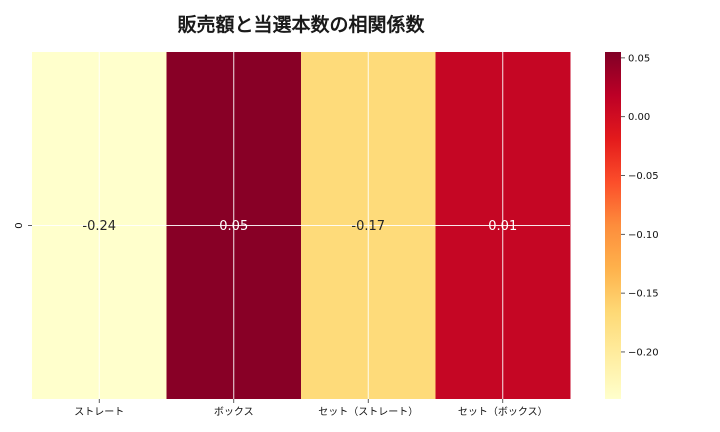  Describe the element at coordinates (99, 226) in the screenshot. I see `cell-value-label: -0.24` at that location.